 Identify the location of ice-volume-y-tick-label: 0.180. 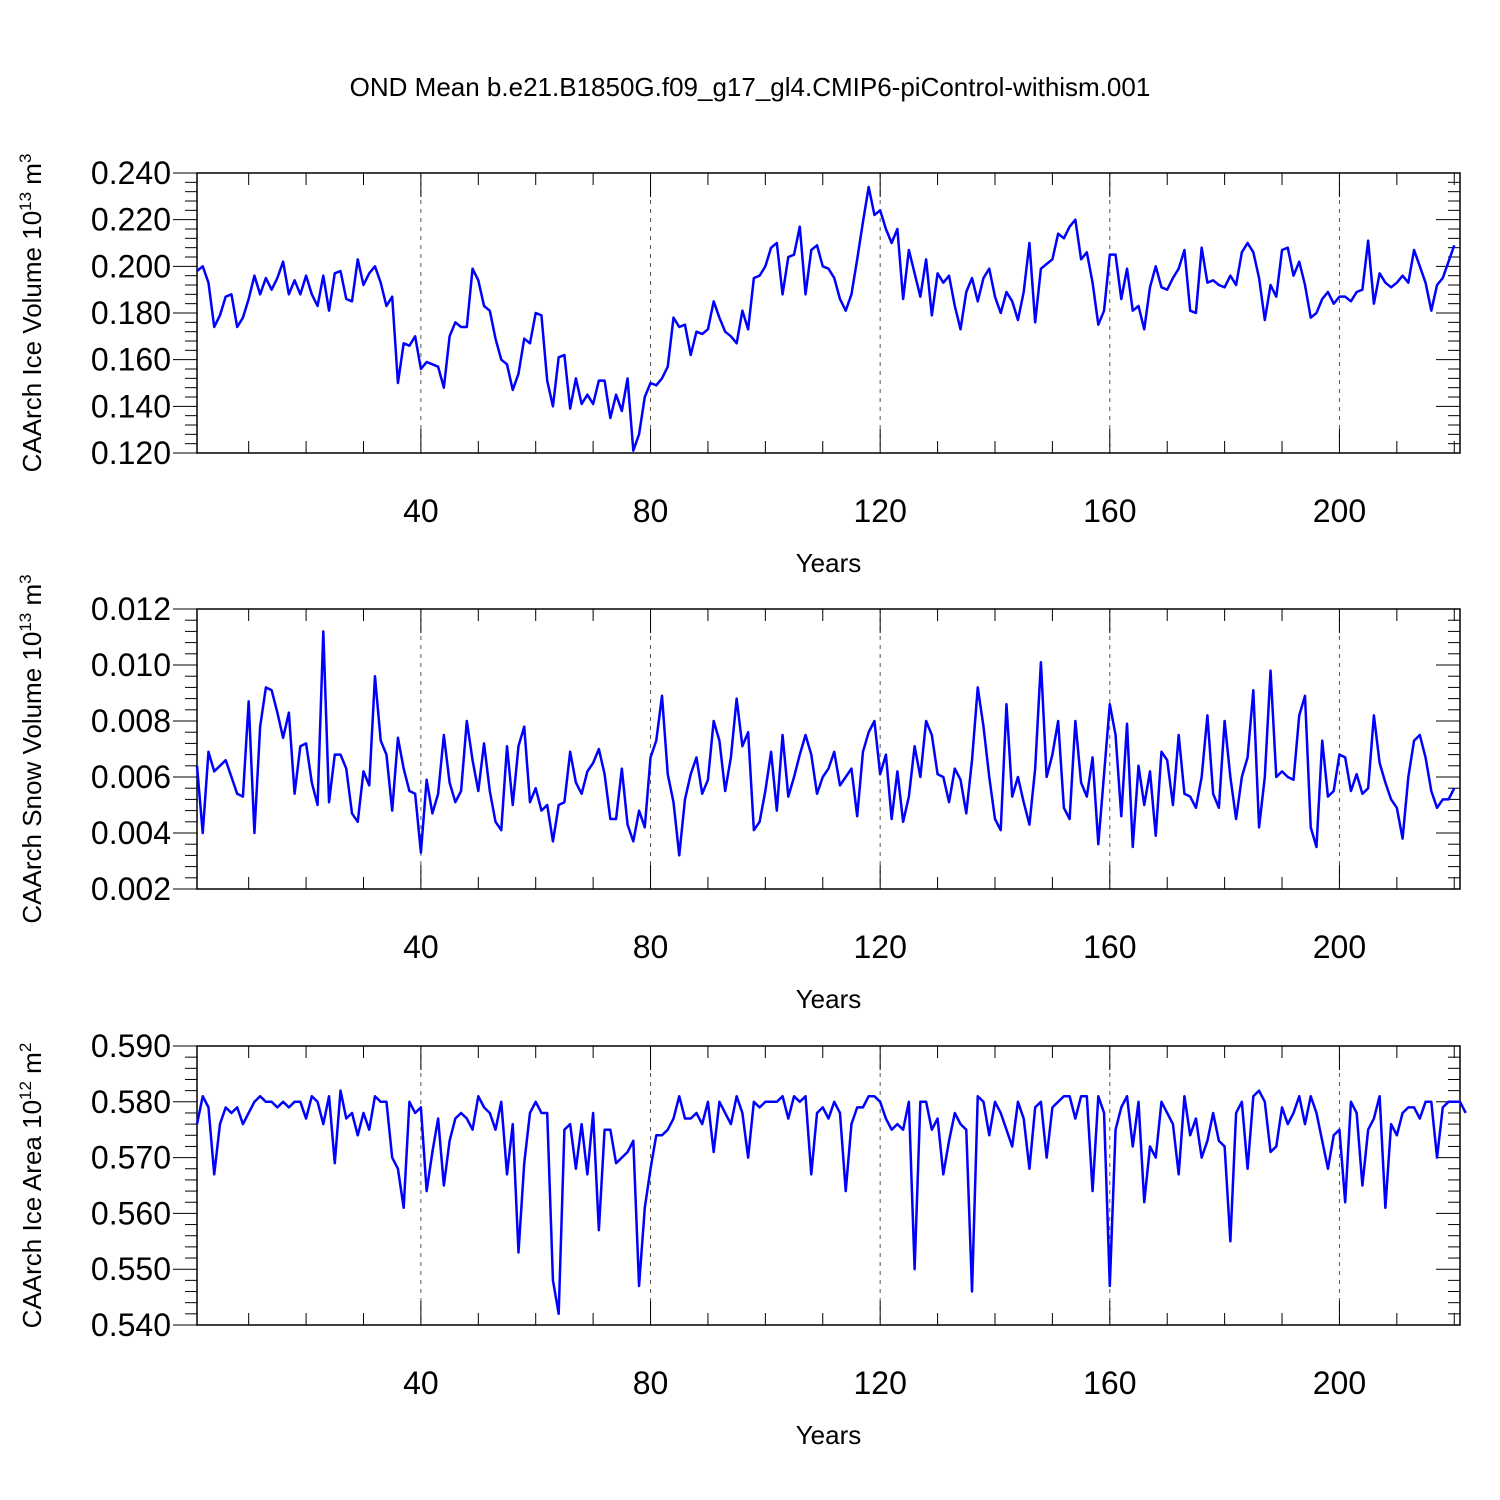
(131, 313).